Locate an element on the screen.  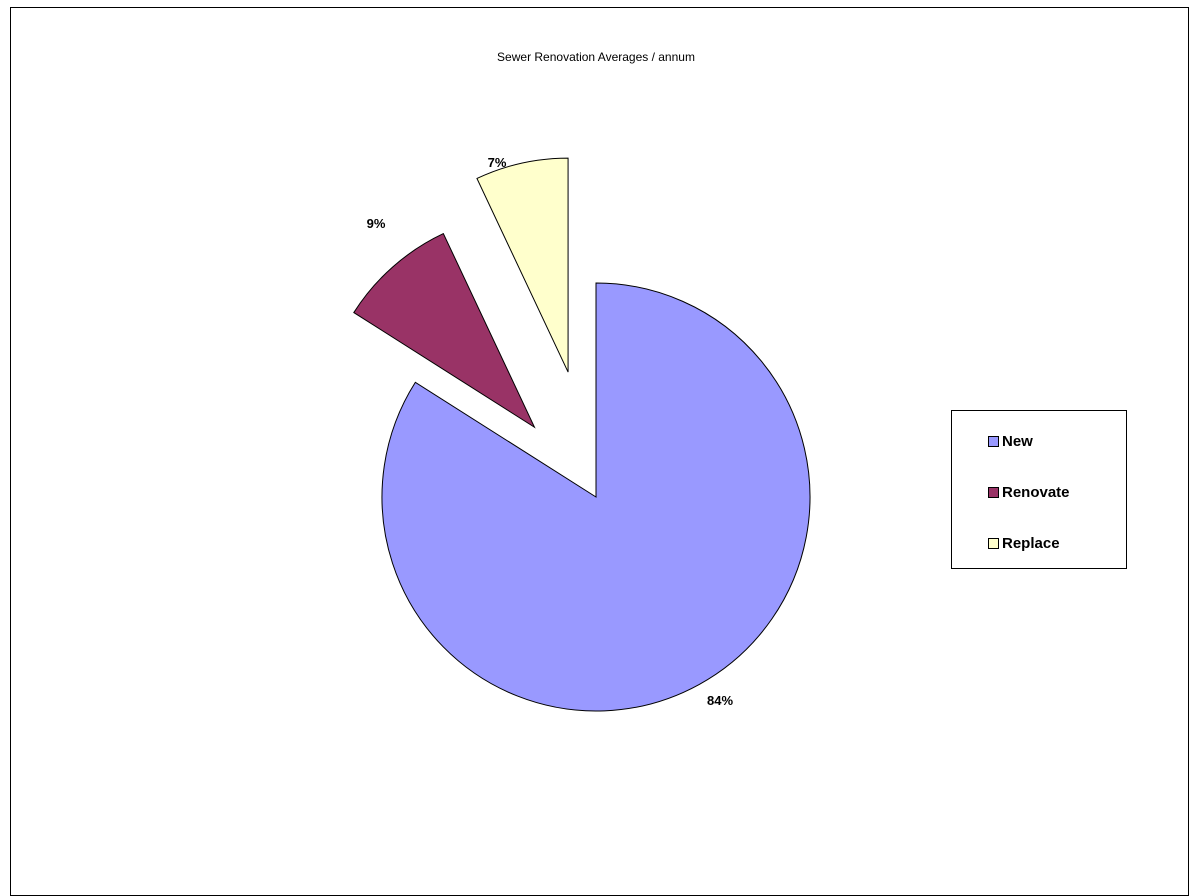
legend-swatch-renovate is located at coordinates (993, 492).